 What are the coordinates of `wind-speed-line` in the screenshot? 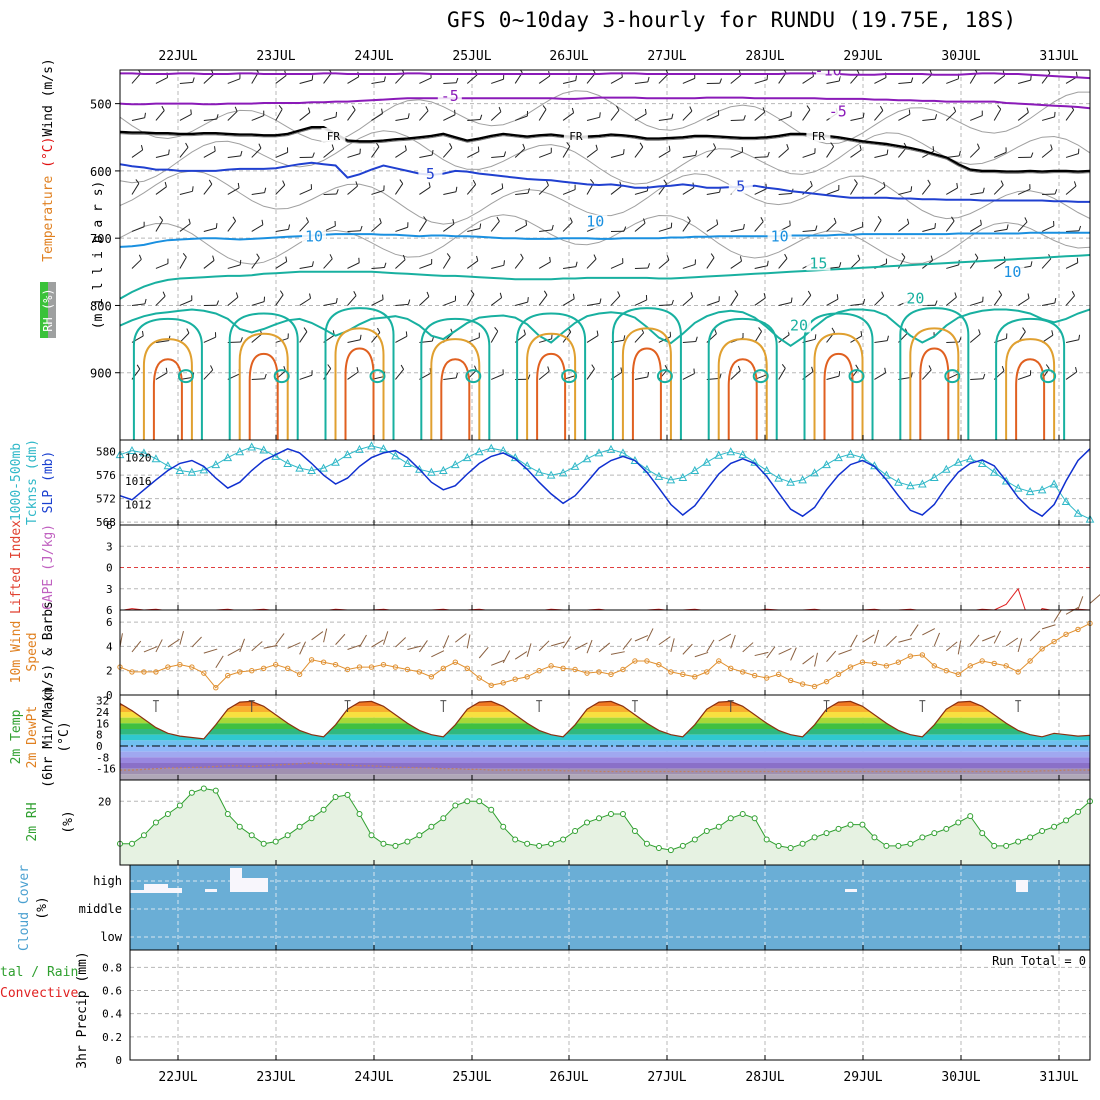 It's located at (605, 655).